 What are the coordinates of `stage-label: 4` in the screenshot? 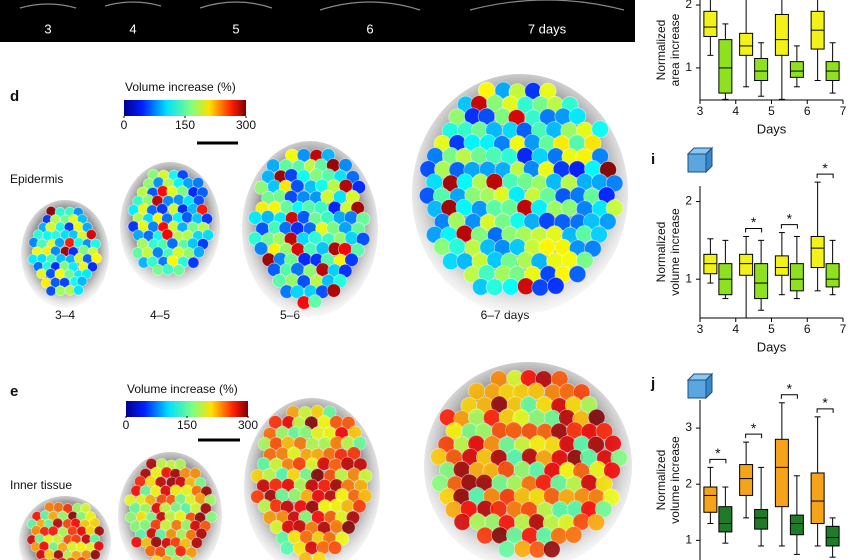 It's located at (132, 28).